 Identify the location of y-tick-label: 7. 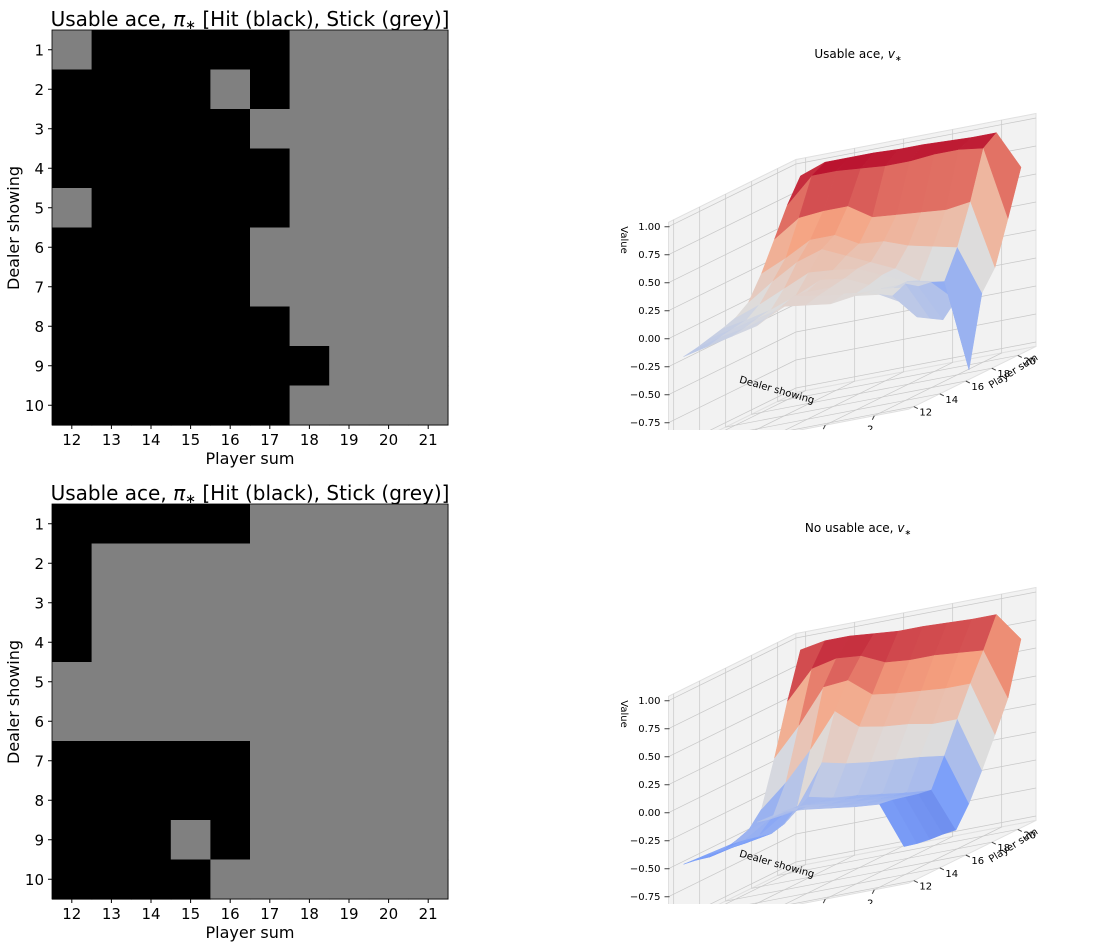
(39, 287).